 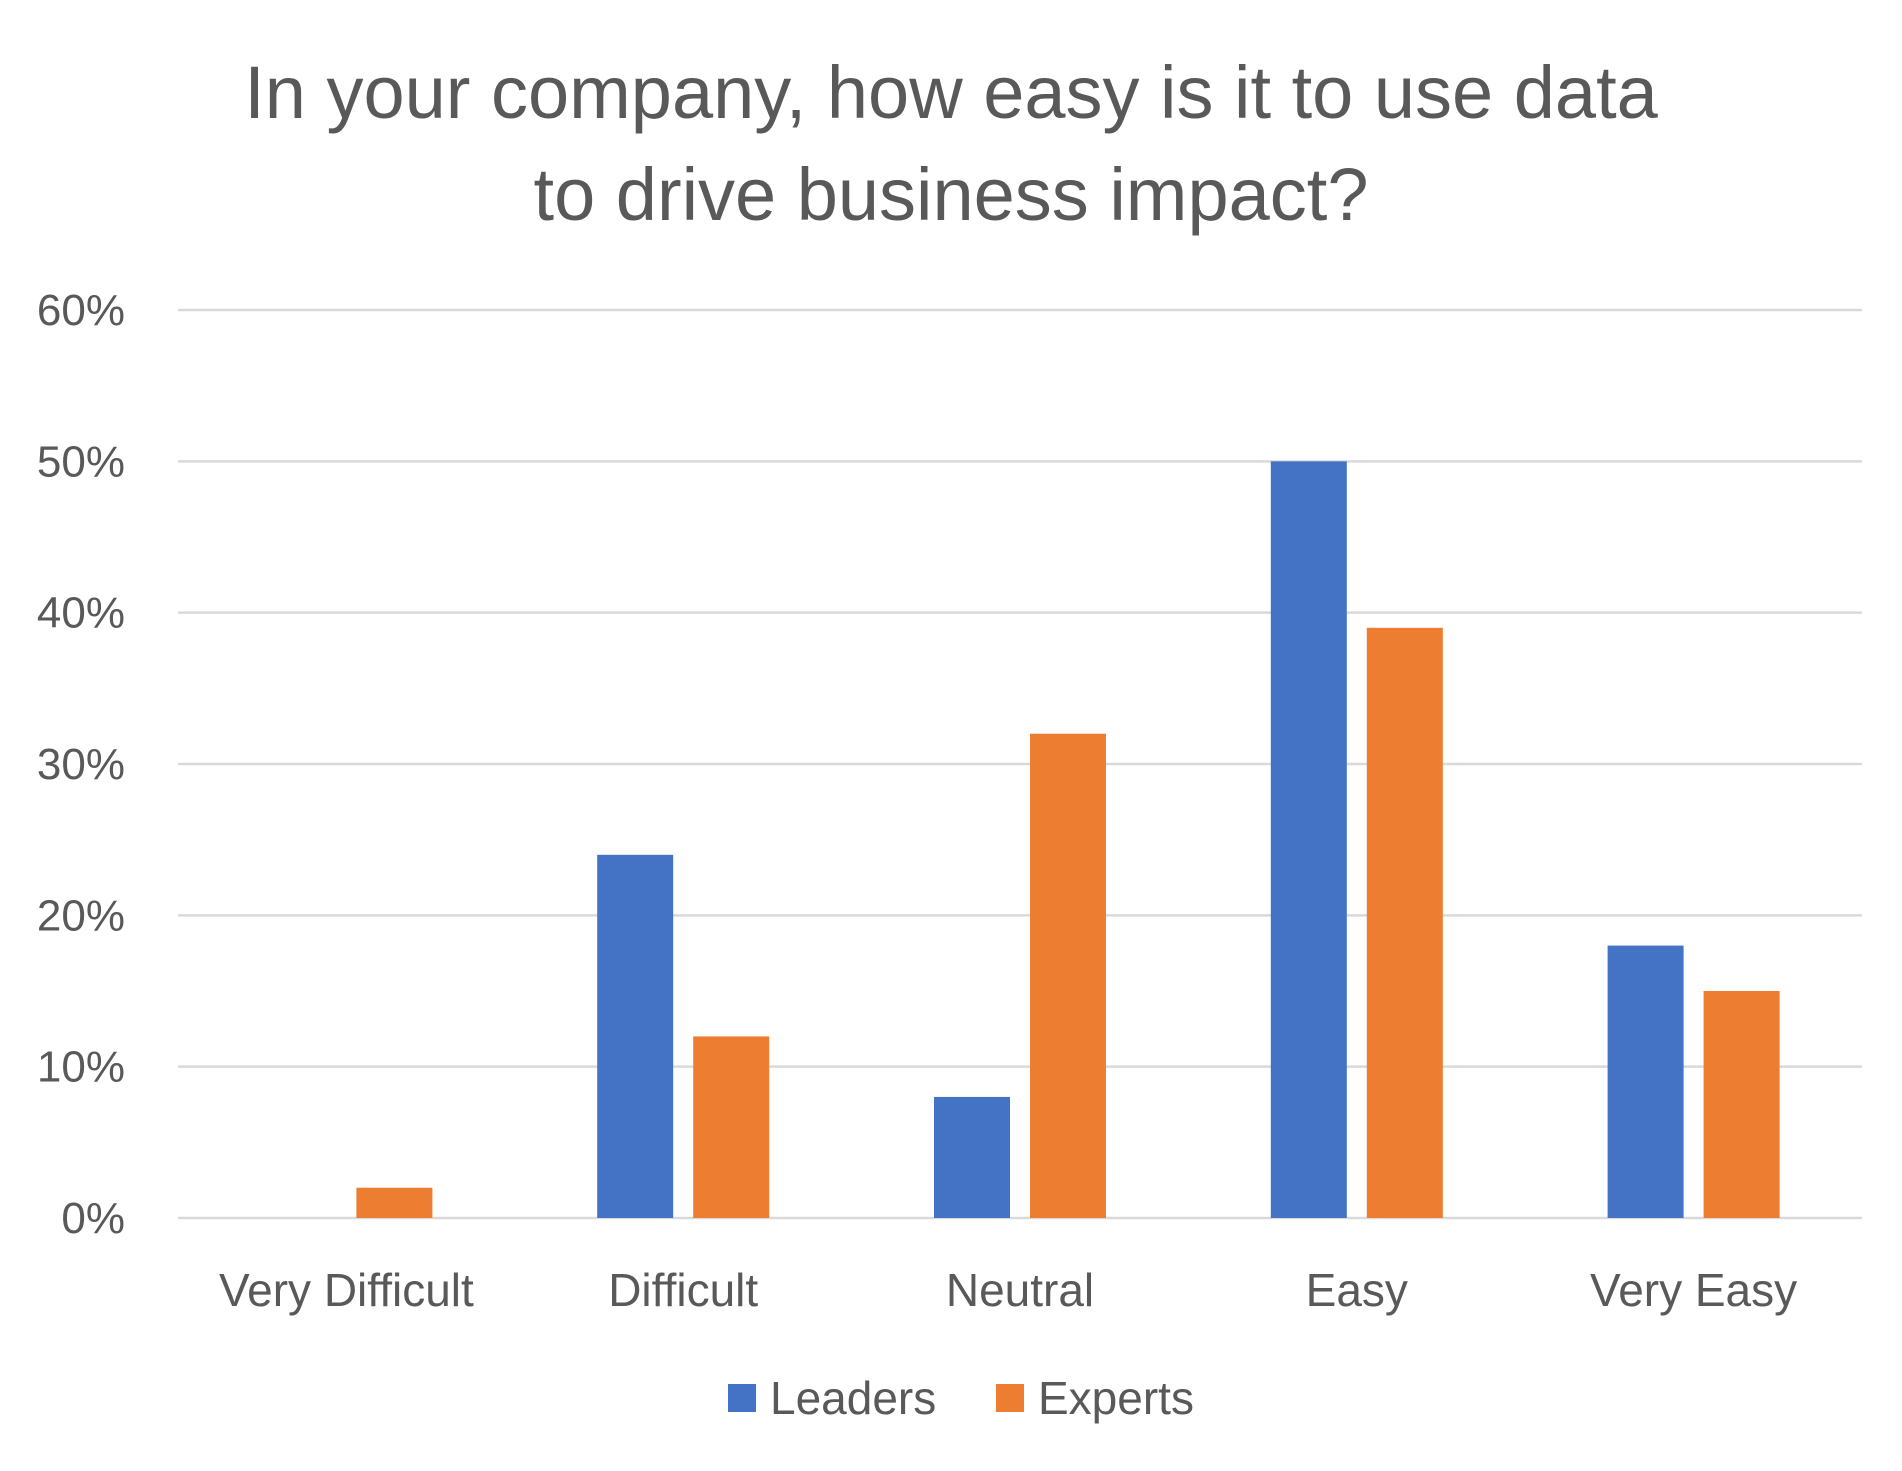 I want to click on x-category-label: Neutral, so click(x=1020, y=1290).